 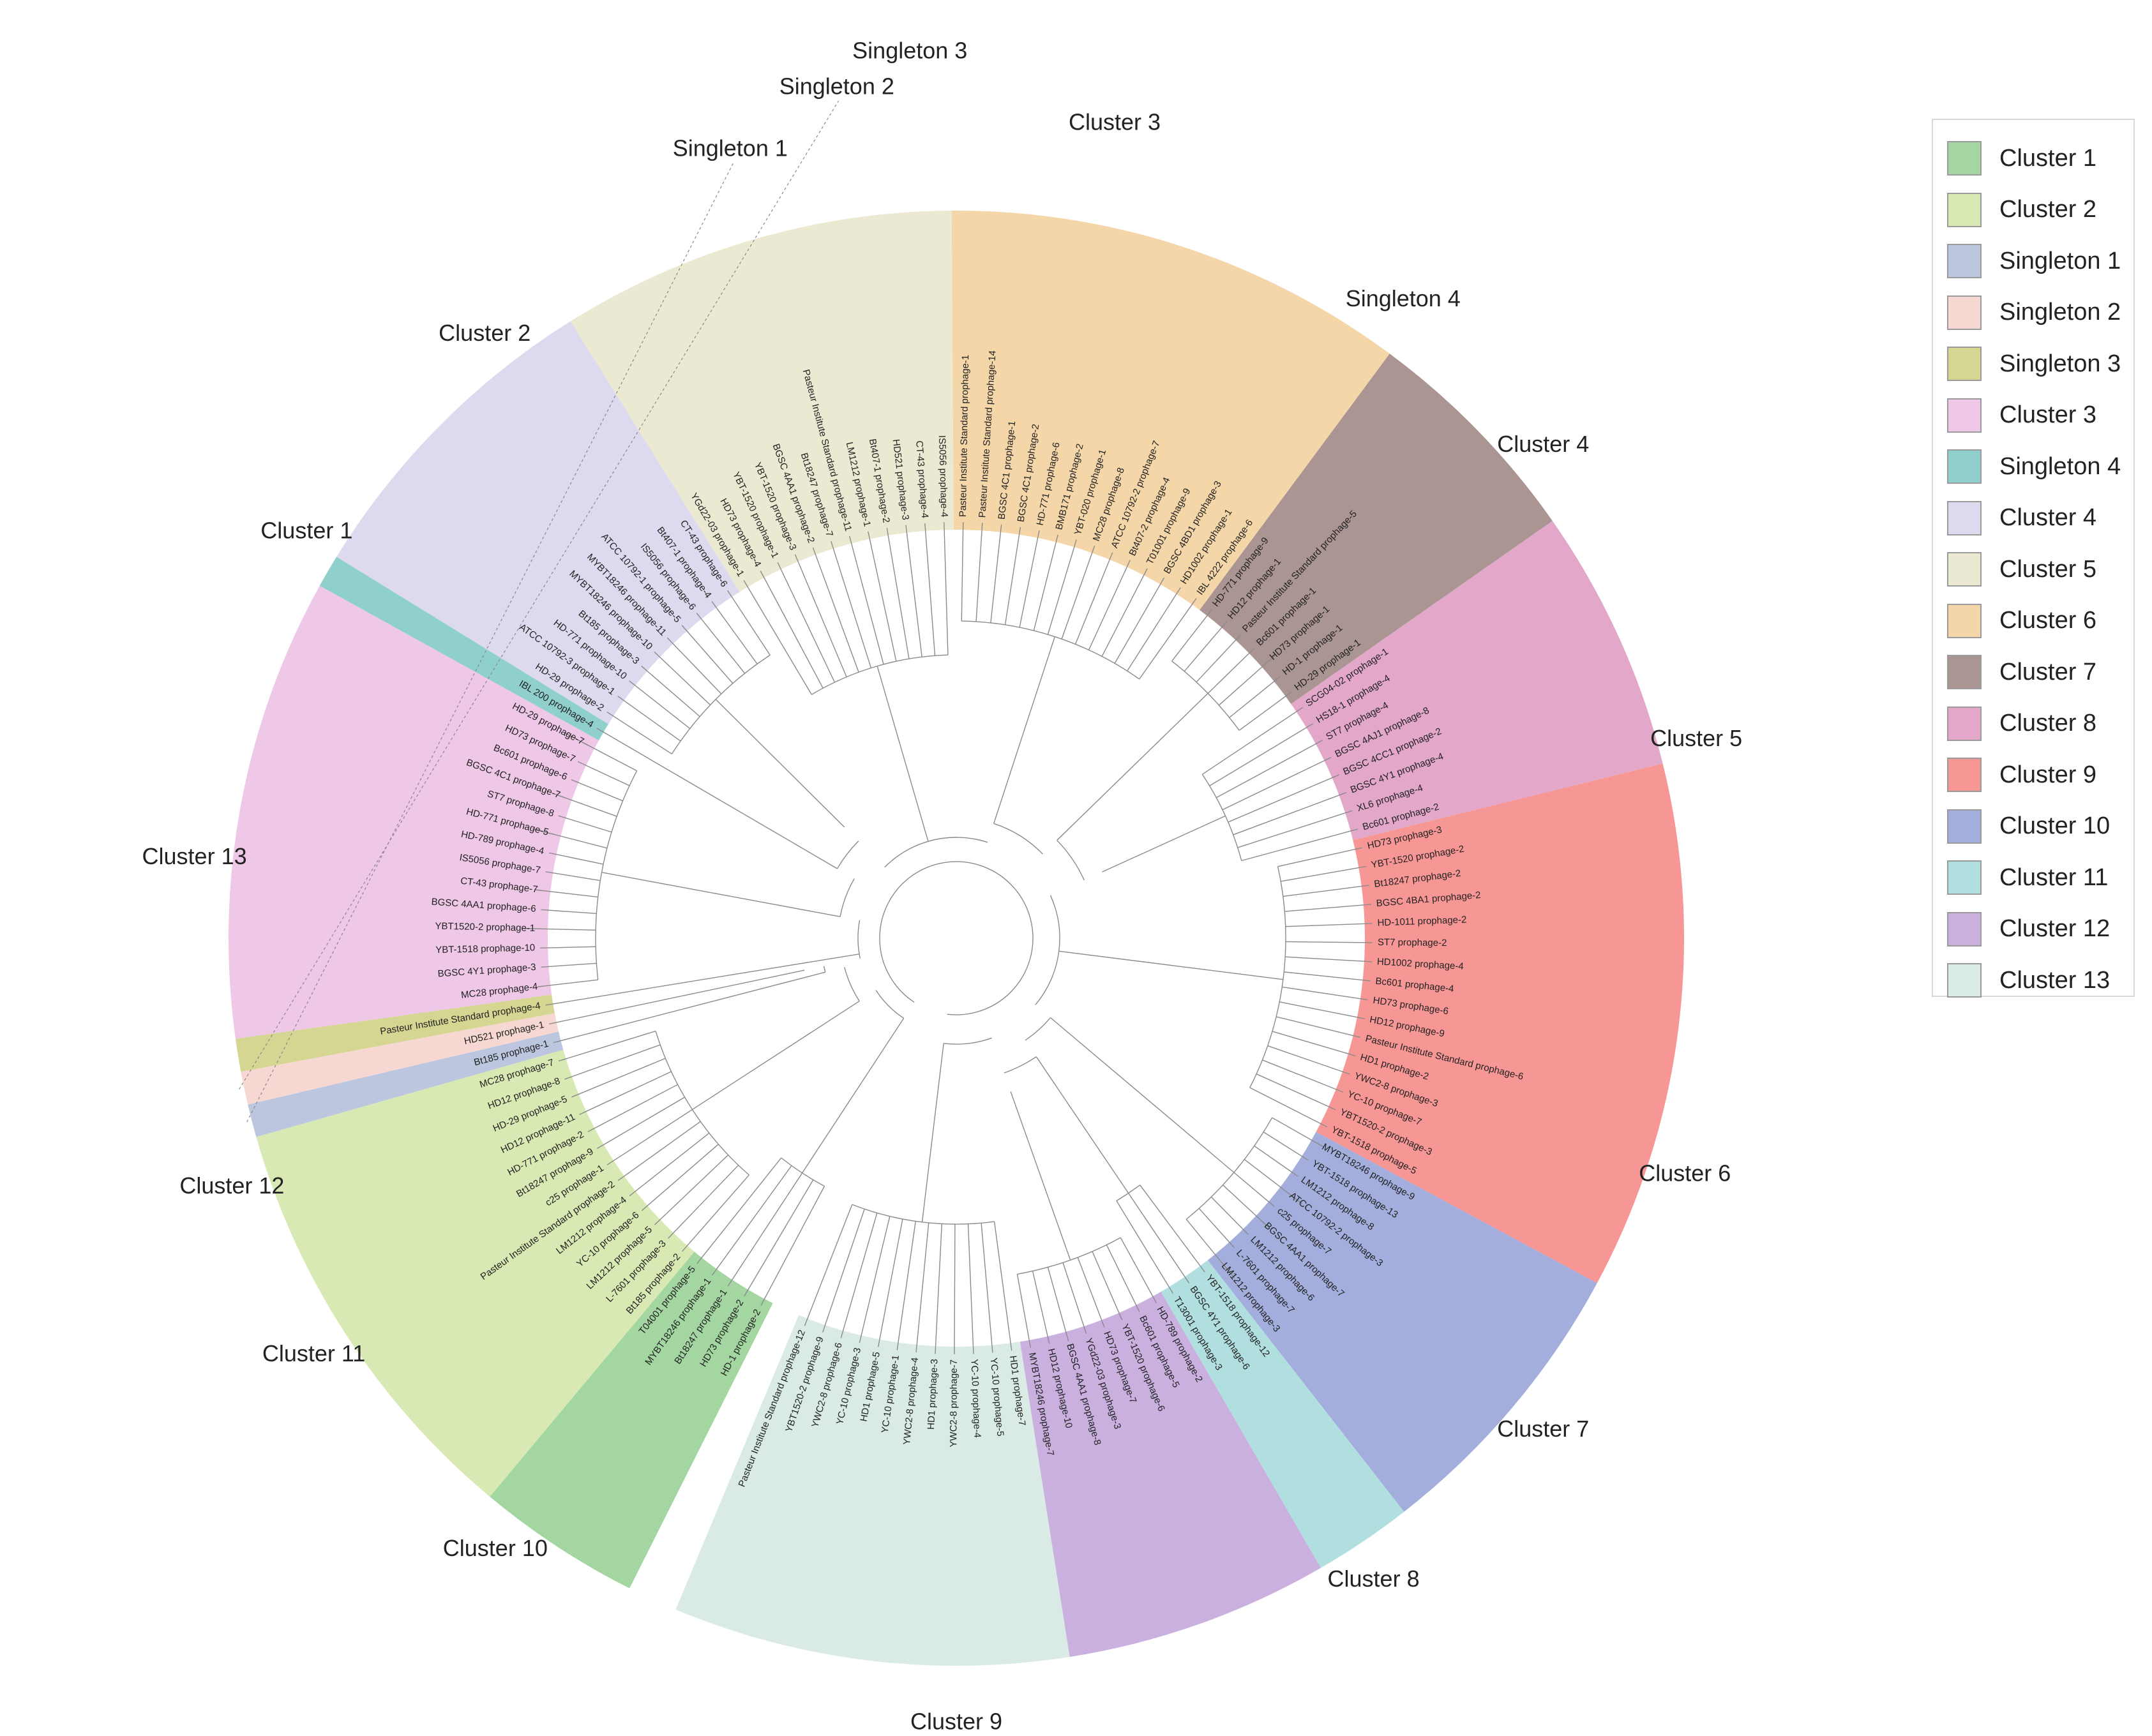 What do you see at coordinates (2028, 929) in the screenshot?
I see `legend-item: Cluster 12` at bounding box center [2028, 929].